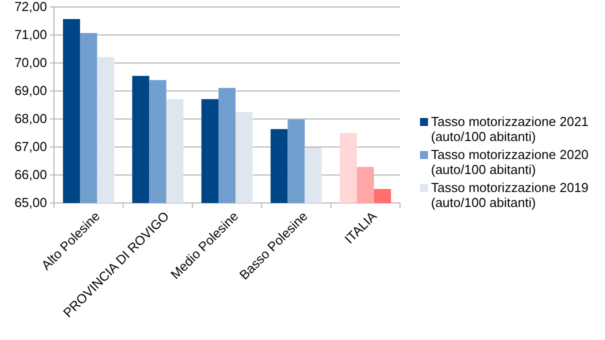  Describe the element at coordinates (30, 62) in the screenshot. I see `y-tick-label: 70,00` at that location.